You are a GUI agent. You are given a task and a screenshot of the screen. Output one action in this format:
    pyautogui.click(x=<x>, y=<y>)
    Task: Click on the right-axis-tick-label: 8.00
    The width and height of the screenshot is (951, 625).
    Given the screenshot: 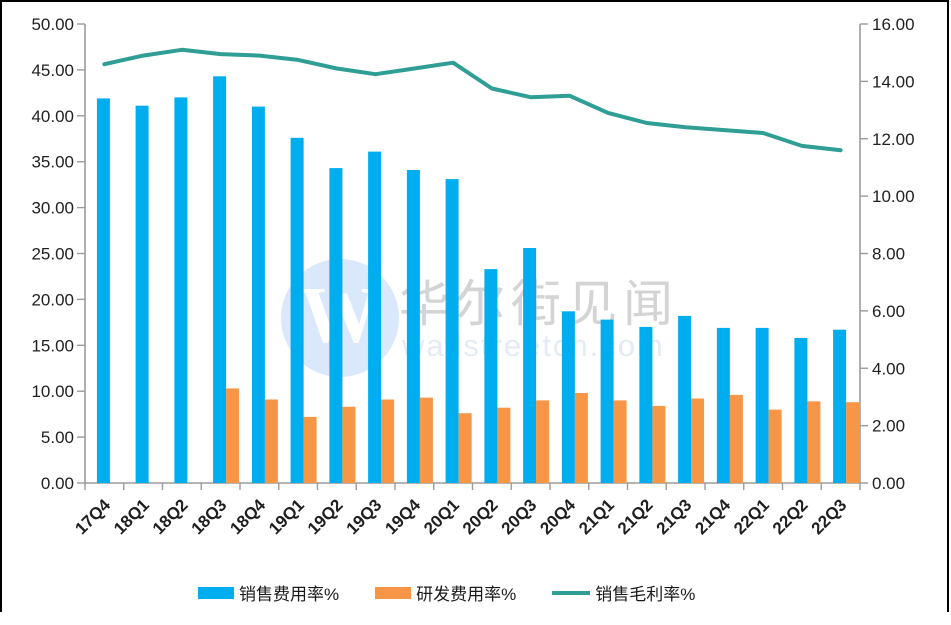 What is the action you would take?
    pyautogui.click(x=888, y=254)
    